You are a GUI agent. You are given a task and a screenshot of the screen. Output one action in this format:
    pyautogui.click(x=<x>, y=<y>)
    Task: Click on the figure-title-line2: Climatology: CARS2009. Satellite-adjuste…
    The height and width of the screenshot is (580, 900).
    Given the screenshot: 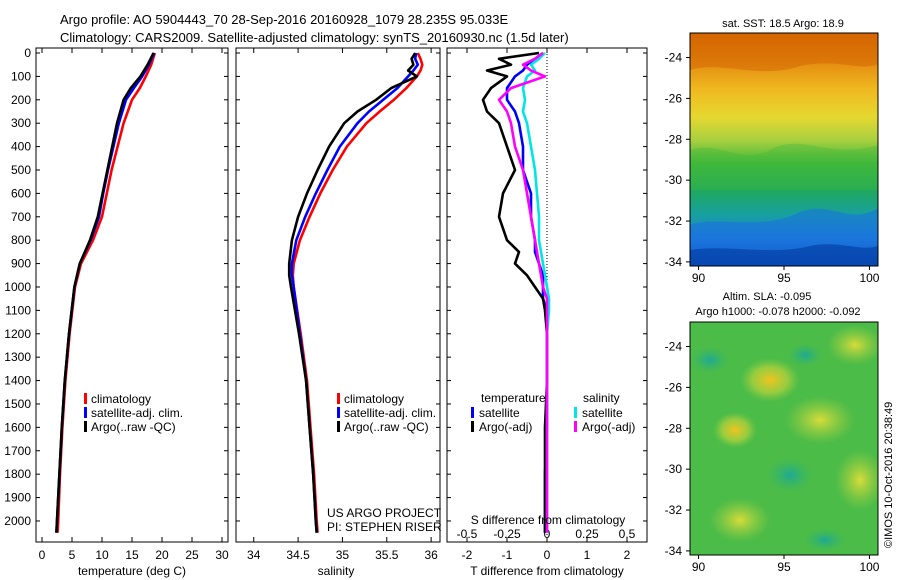 What is the action you would take?
    pyautogui.click(x=314, y=37)
    